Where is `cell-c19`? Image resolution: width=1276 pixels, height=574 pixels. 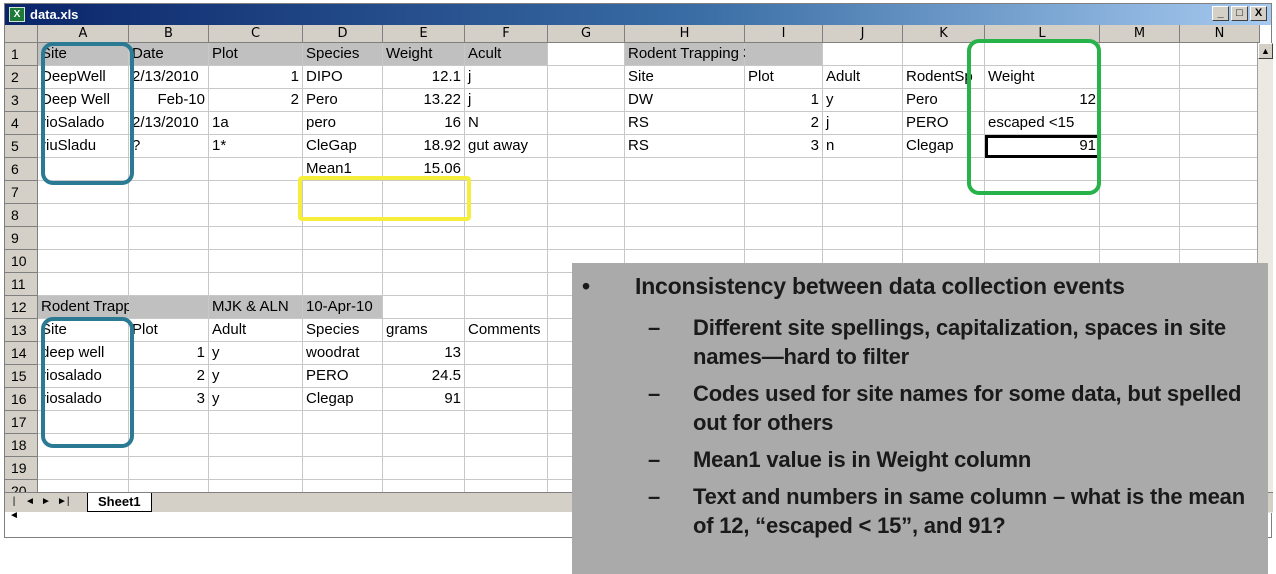
cell-c19 is located at coordinates (256, 468).